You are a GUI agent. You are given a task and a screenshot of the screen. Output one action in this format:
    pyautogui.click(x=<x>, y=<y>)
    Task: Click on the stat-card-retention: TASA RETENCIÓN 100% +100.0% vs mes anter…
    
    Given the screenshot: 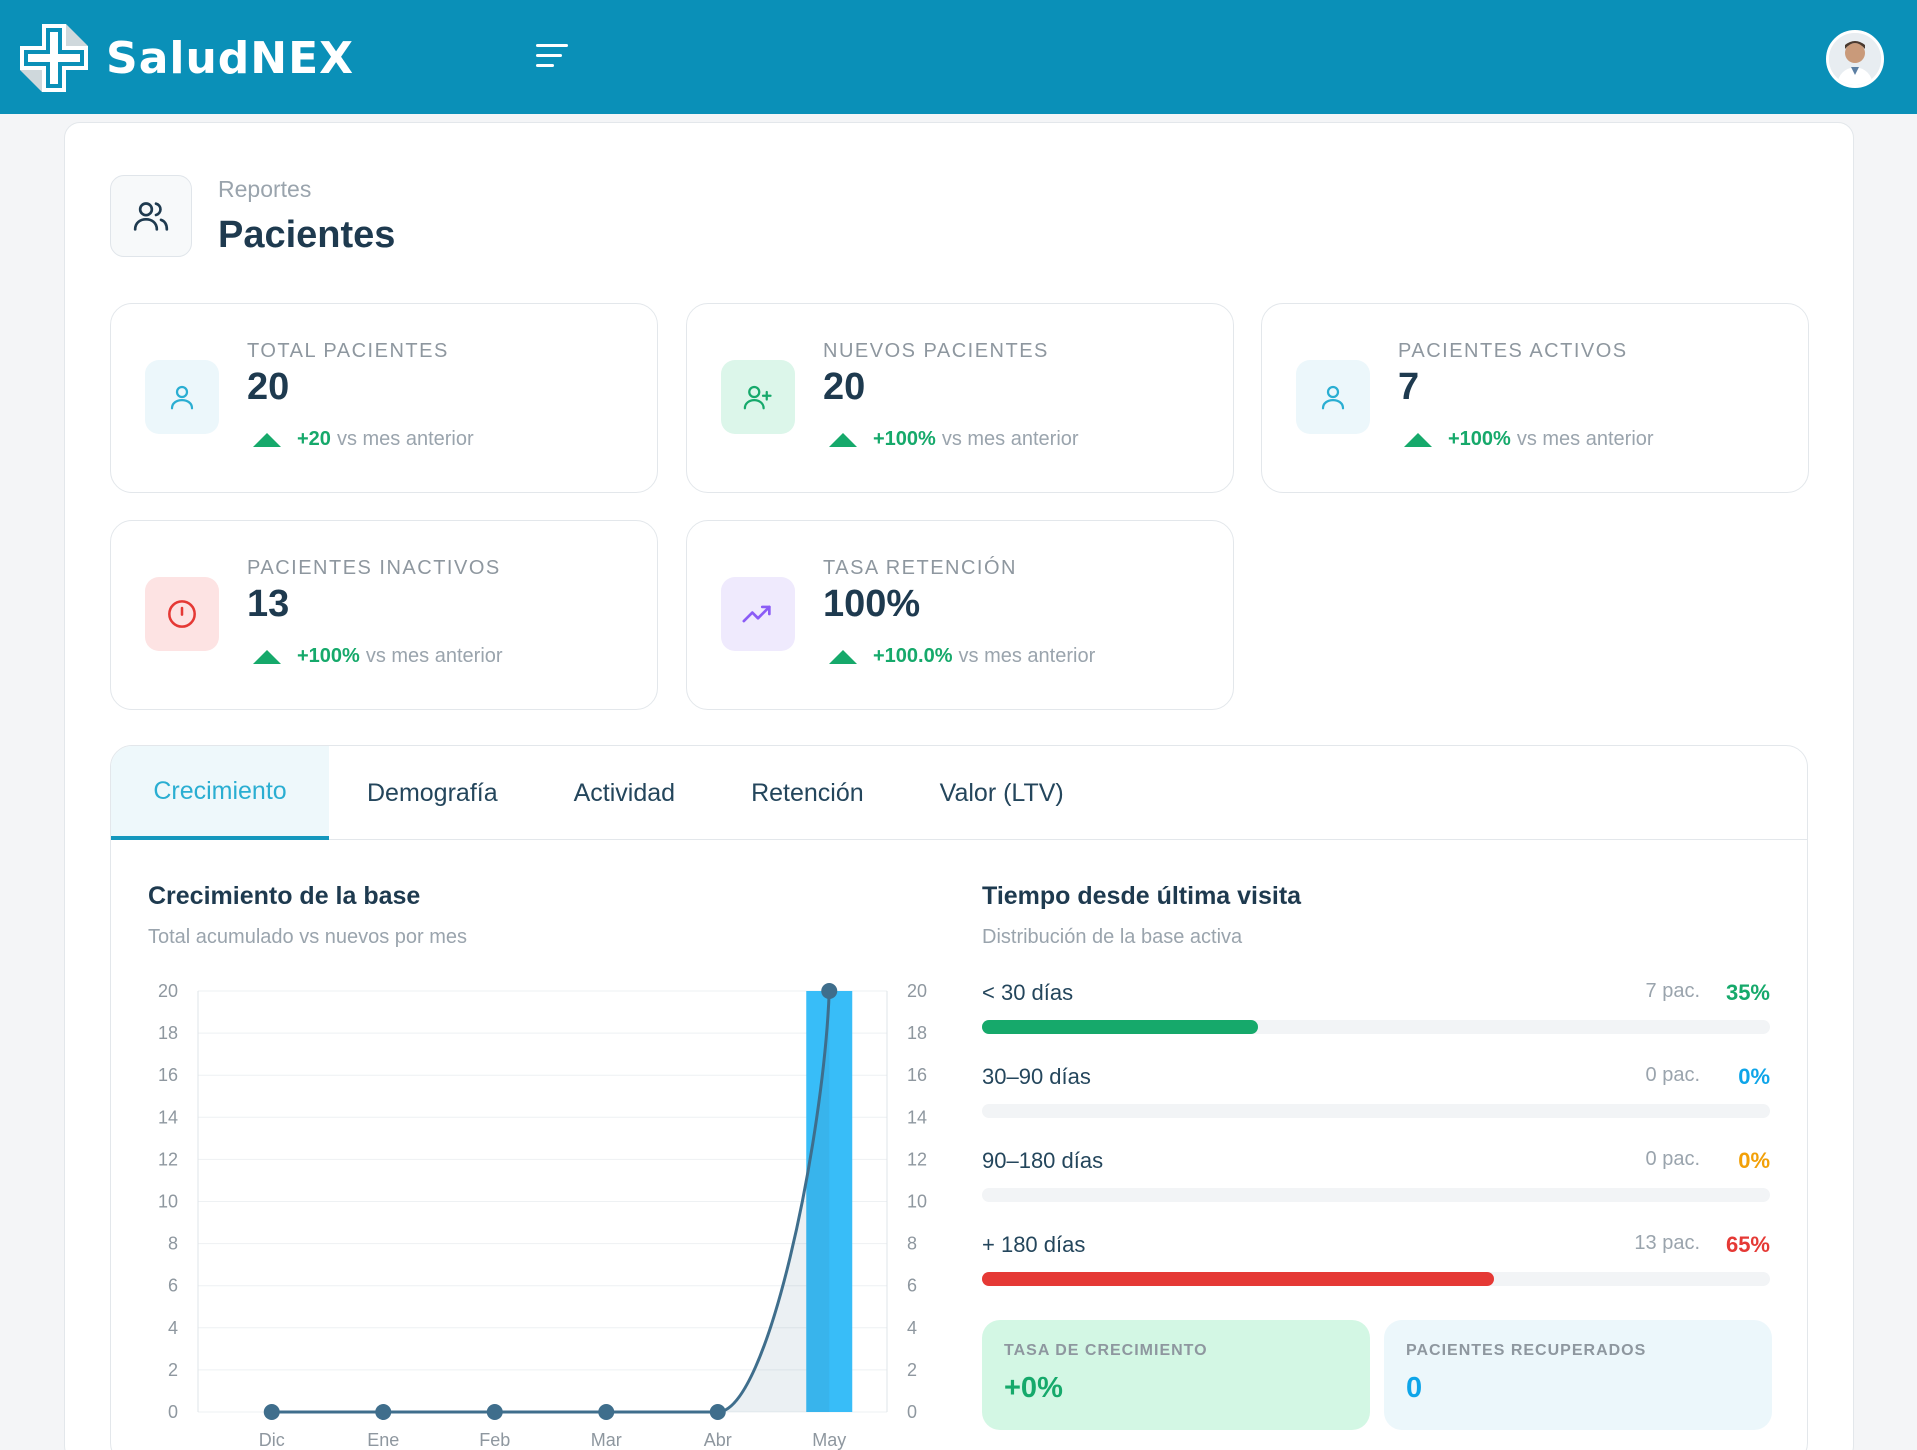 What is the action you would take?
    pyautogui.click(x=960, y=615)
    